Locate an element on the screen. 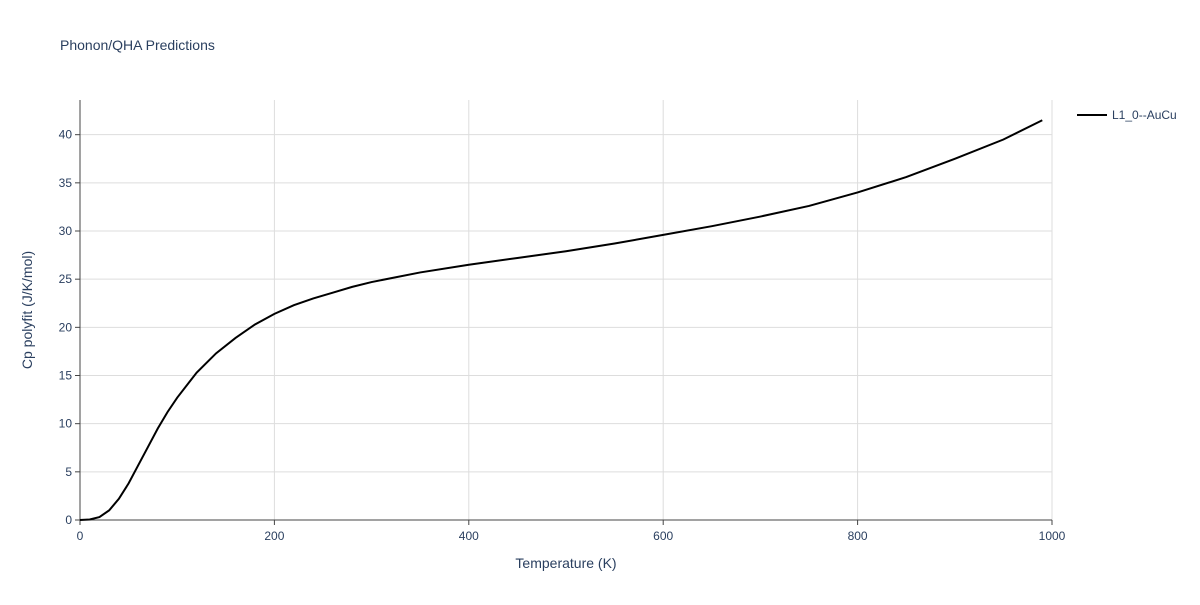  x-axis-title: Temperature (K) is located at coordinates (565, 563).